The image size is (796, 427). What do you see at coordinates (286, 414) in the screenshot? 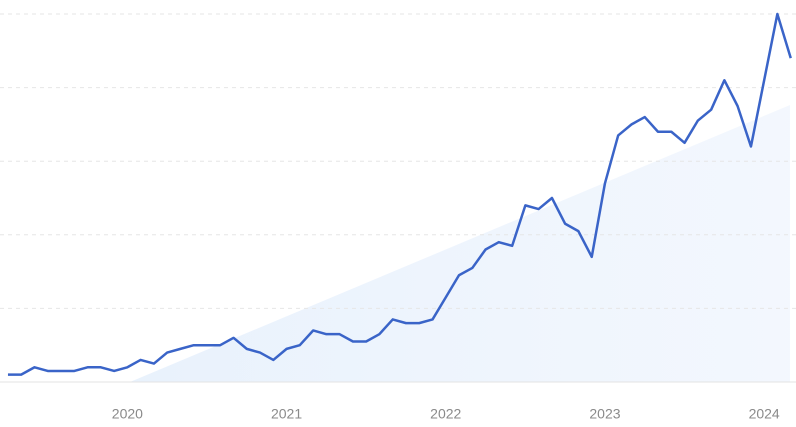
I see `x-tick-label: 2021` at bounding box center [286, 414].